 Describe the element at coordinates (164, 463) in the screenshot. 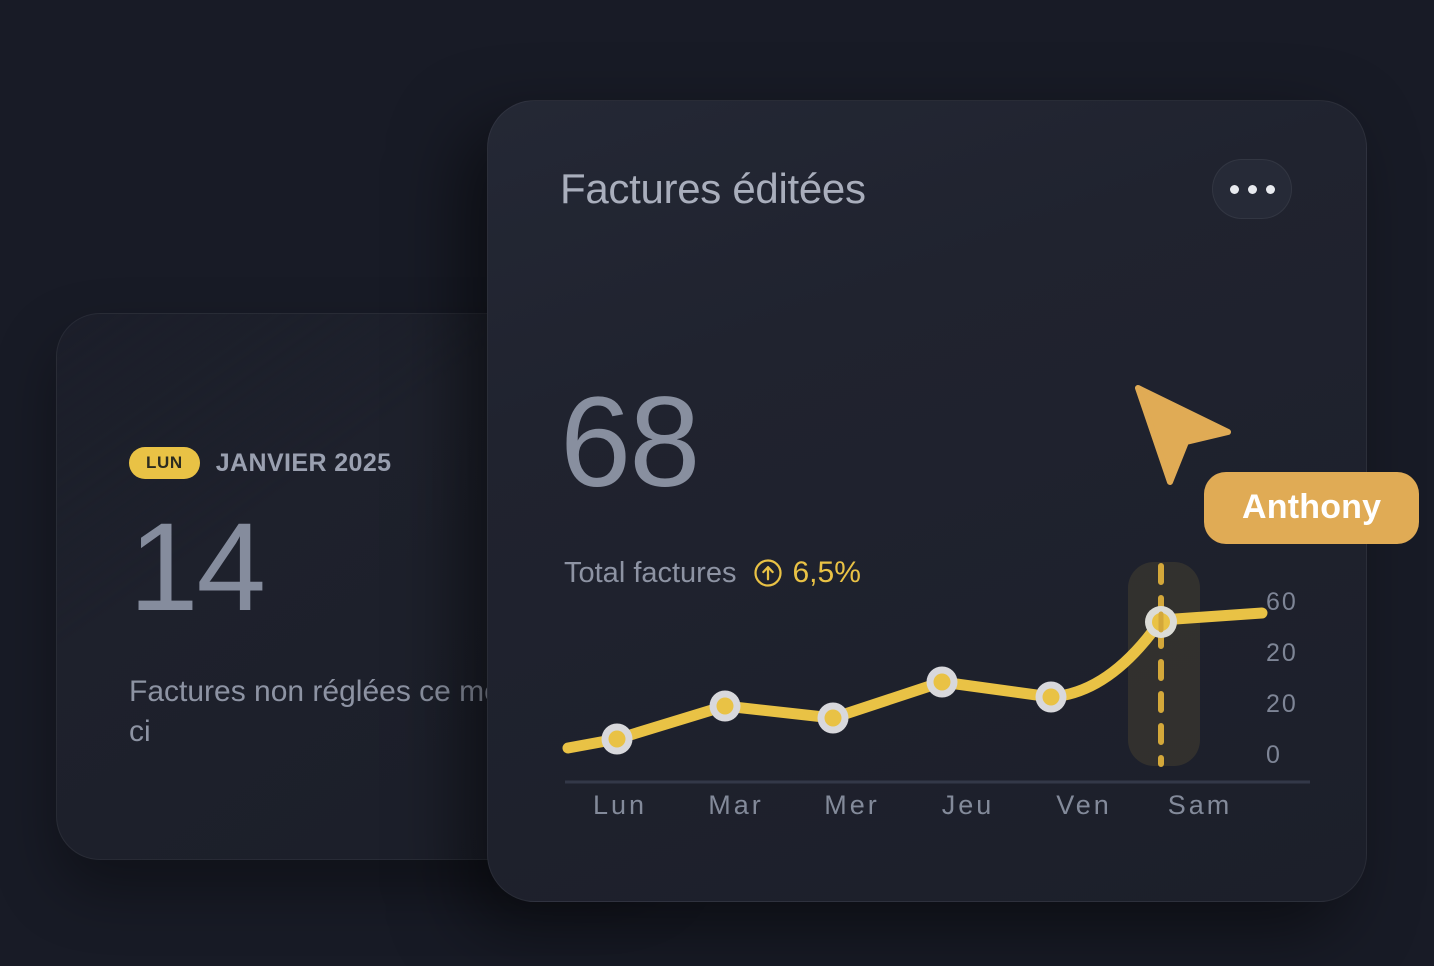

I see `day-badge: LUN` at that location.